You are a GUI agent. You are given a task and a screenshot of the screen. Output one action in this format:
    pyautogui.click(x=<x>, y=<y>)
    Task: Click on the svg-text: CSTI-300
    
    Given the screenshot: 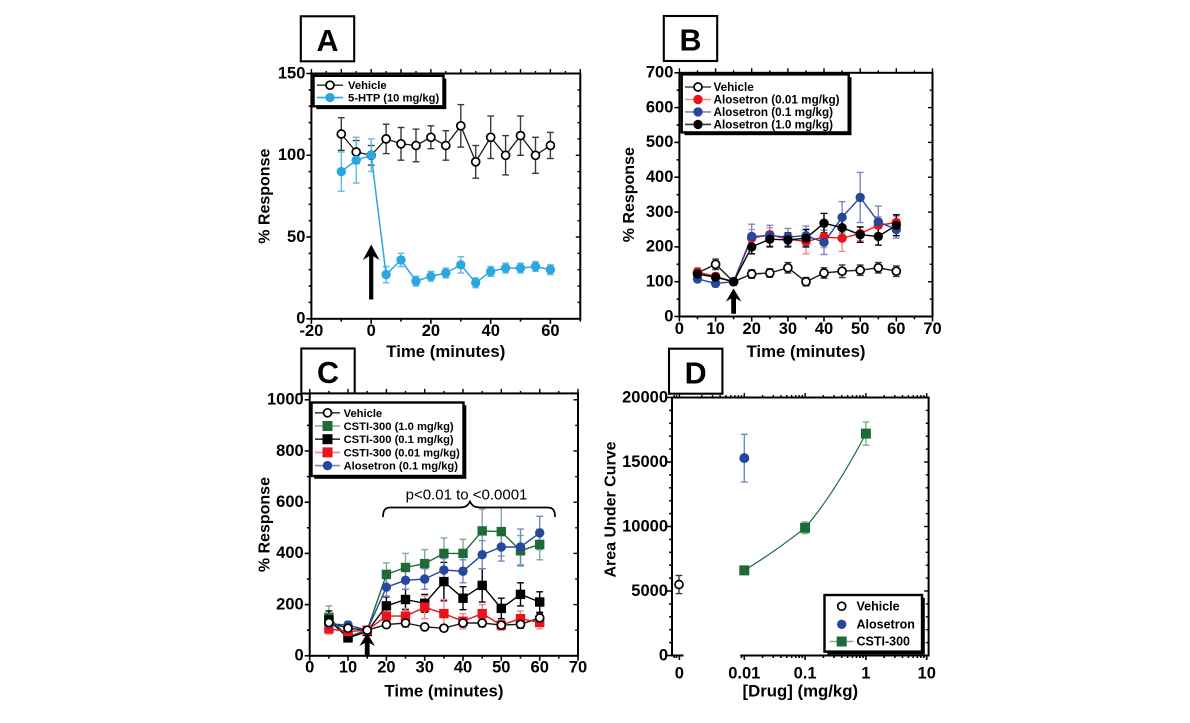 What is the action you would take?
    pyautogui.click(x=884, y=642)
    